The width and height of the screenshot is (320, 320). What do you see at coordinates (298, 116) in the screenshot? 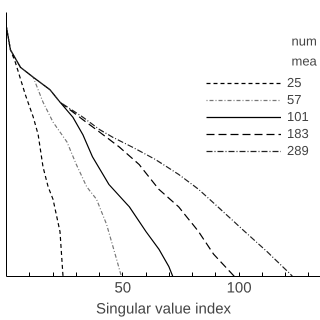
I see `text: 101` at bounding box center [298, 116].